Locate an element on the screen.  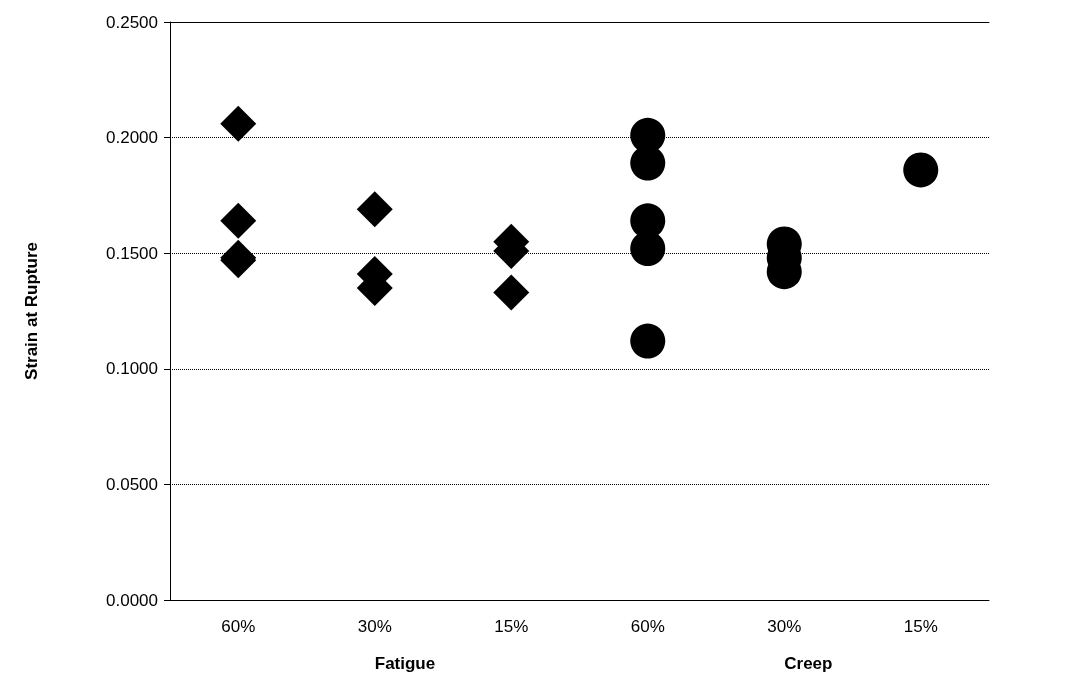
y-axis-title: Strain at Rupture is located at coordinates (31, 311).